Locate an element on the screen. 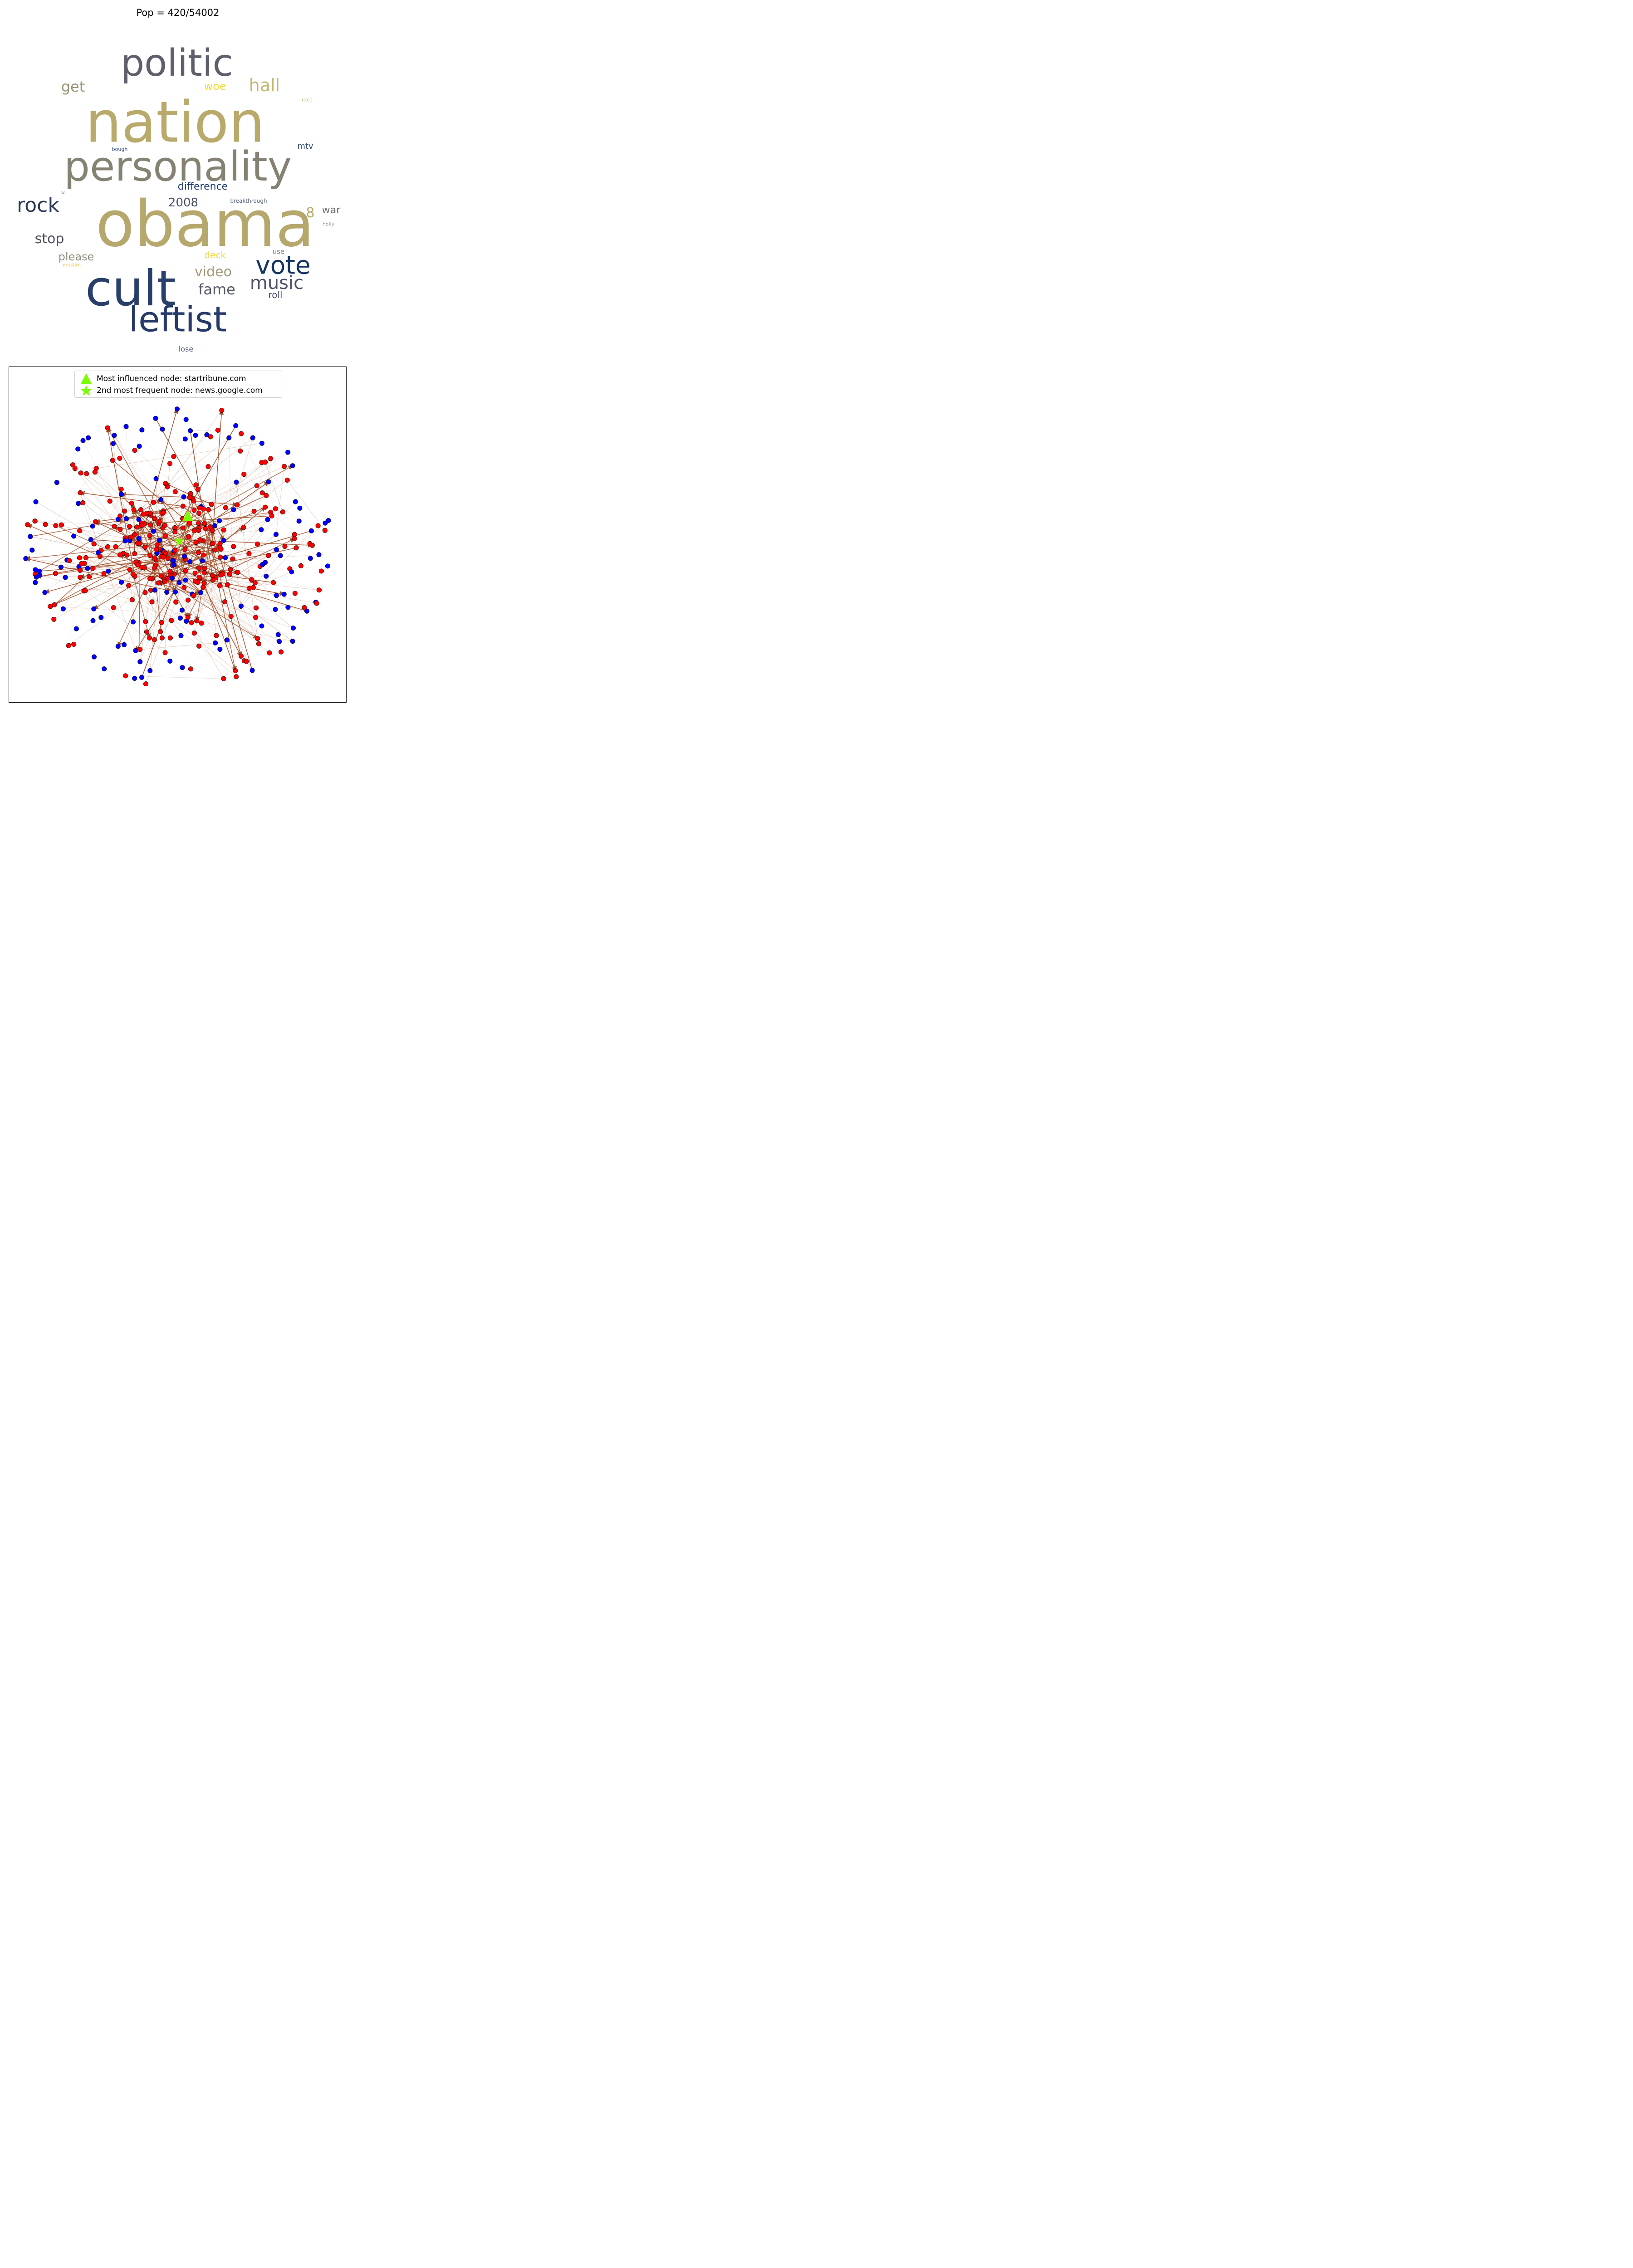 The image size is (1633, 2268). word-woe: woe is located at coordinates (215, 87).